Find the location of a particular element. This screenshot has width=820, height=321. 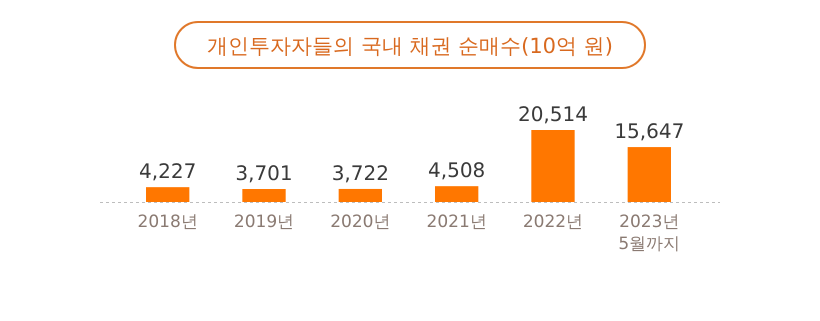

x-tick-label: 2022년 is located at coordinates (553, 222).